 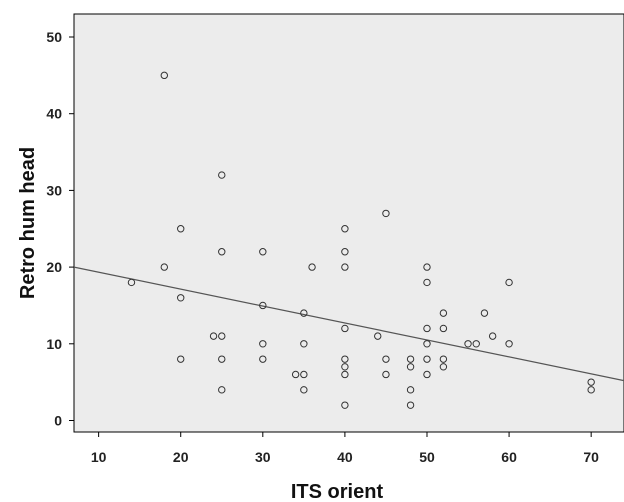 What do you see at coordinates (263, 457) in the screenshot?
I see `x-tick-label: 30` at bounding box center [263, 457].